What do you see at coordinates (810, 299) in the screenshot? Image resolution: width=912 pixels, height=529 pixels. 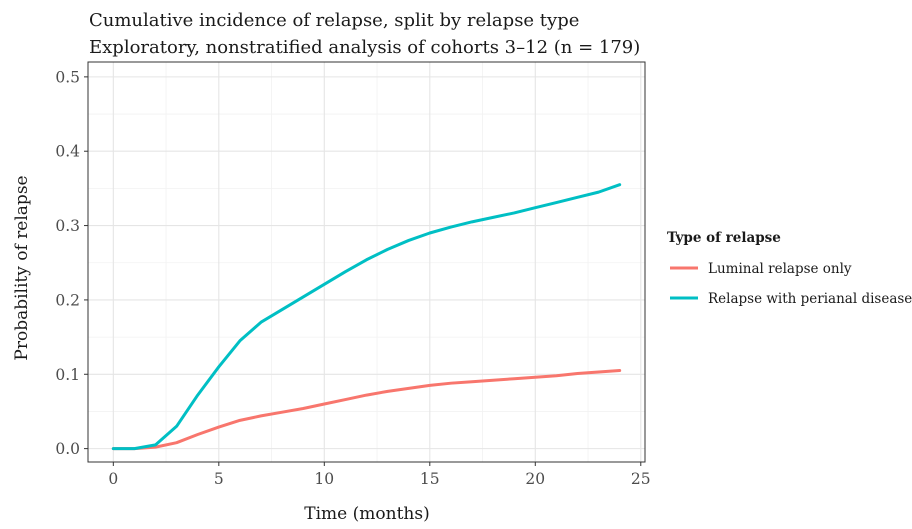 I see `legend-label-relapse-with-perianal-disease: Relapse with perianal disease` at bounding box center [810, 299].